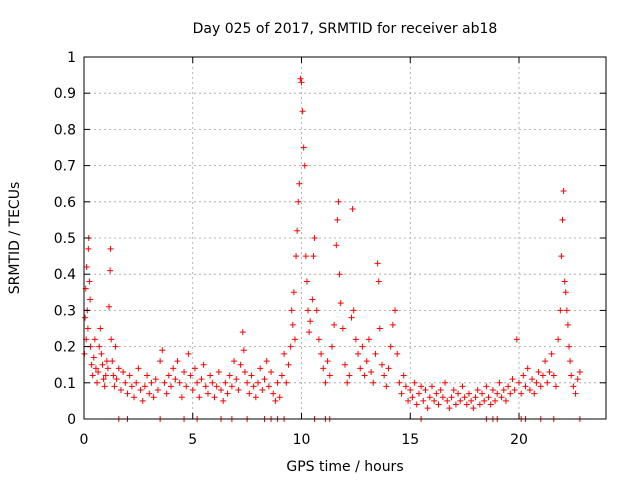  Describe the element at coordinates (84, 440) in the screenshot. I see `x-tick-label: 0` at that location.